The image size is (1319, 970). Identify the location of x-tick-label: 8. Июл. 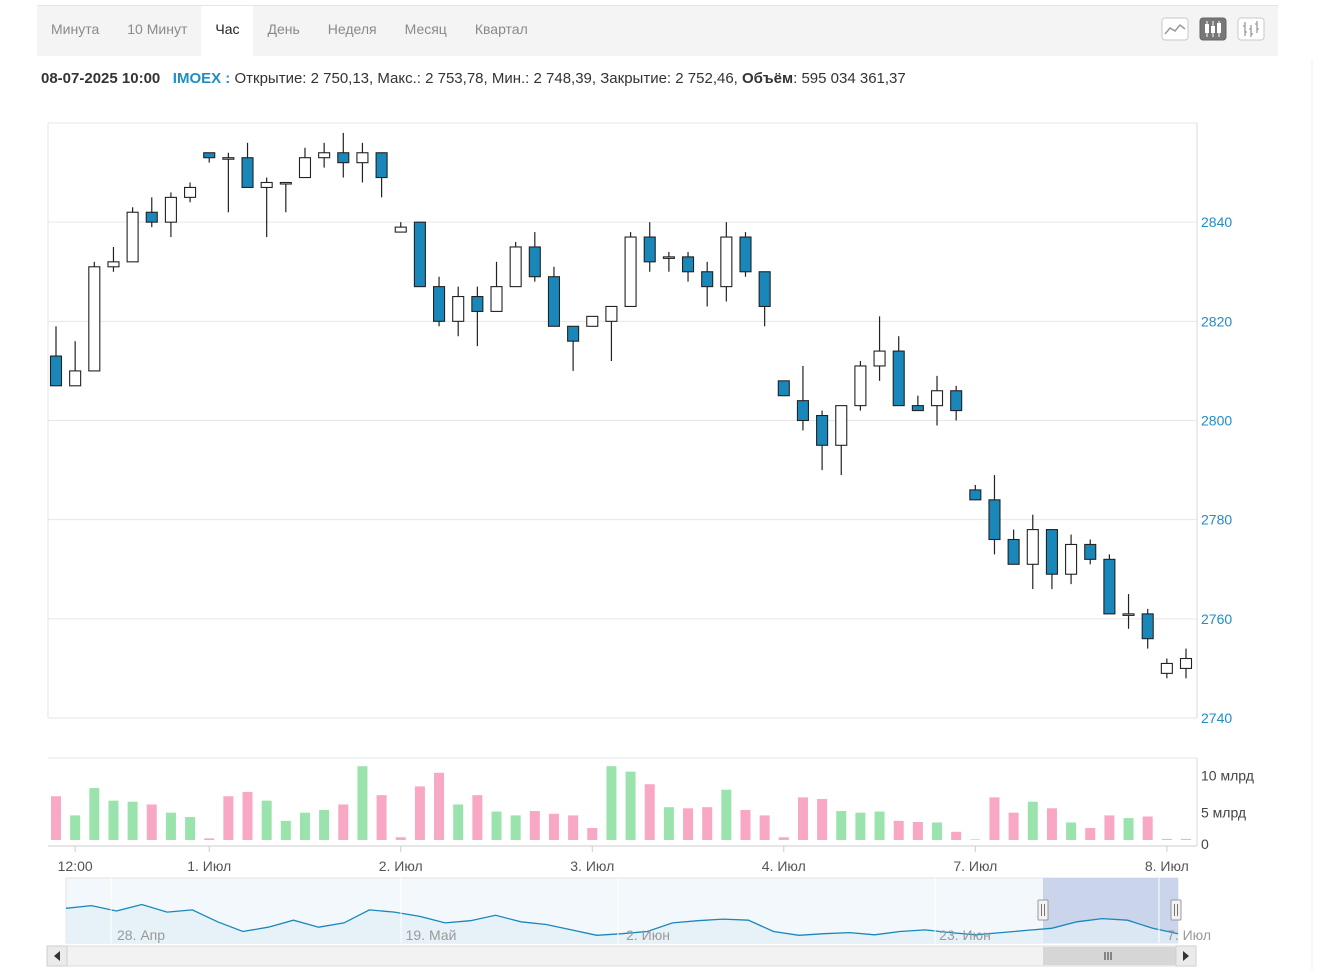
(1167, 866).